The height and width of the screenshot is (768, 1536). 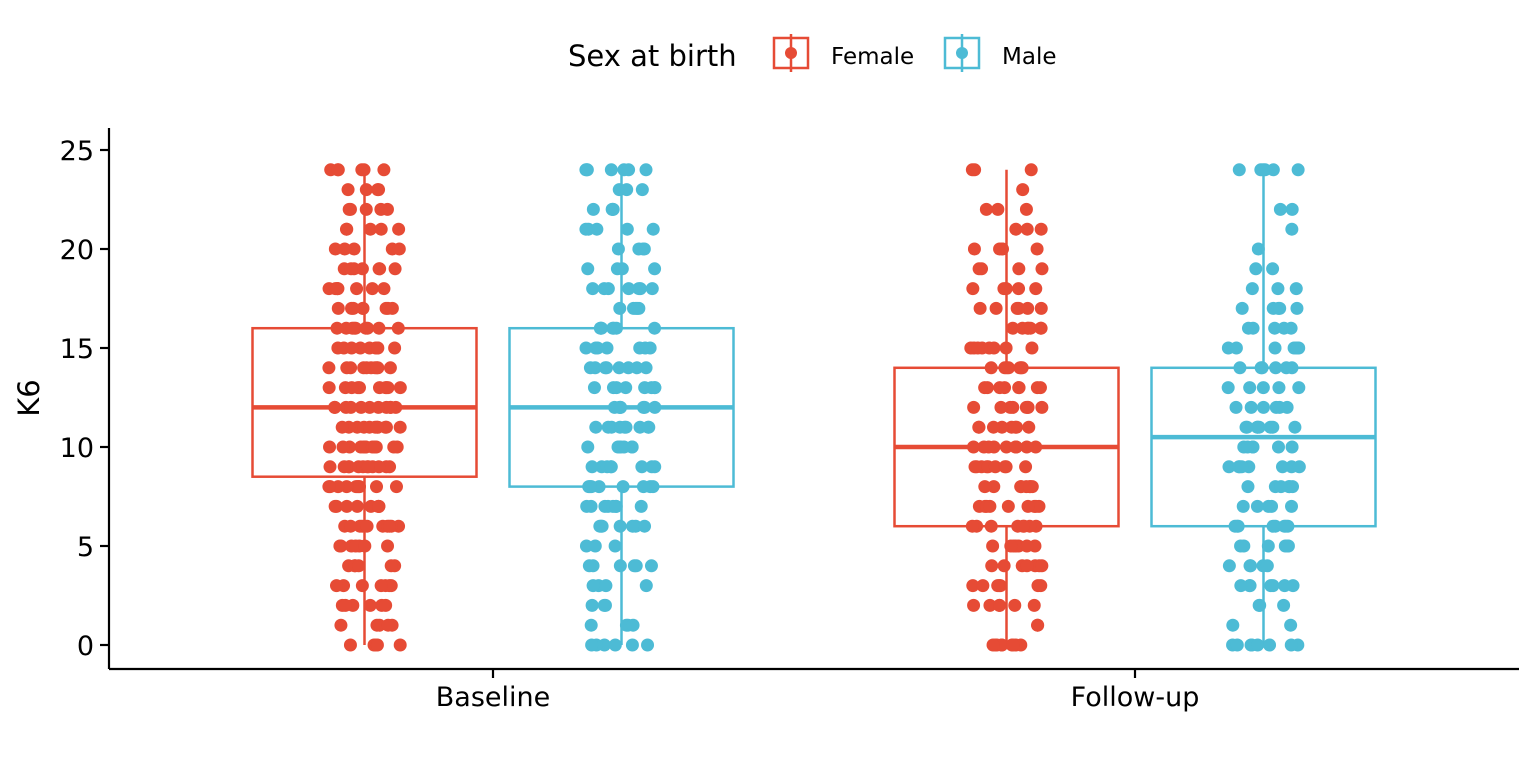 I want to click on points-female-baseline, so click(x=364, y=407).